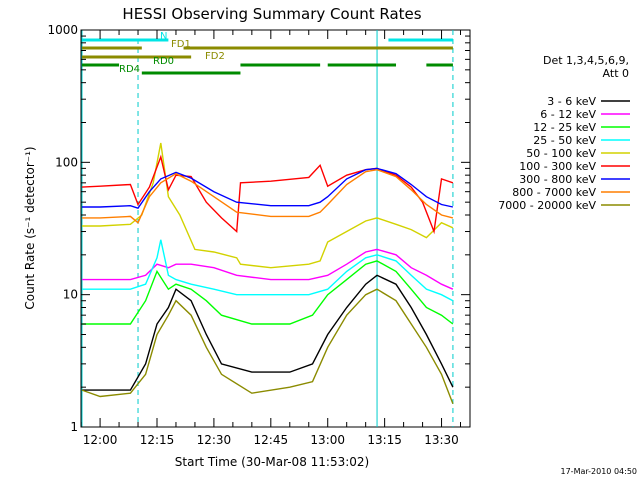  What do you see at coordinates (271, 14) in the screenshot?
I see `chart-title: HESSI Observing Summary Count Rates` at bounding box center [271, 14].